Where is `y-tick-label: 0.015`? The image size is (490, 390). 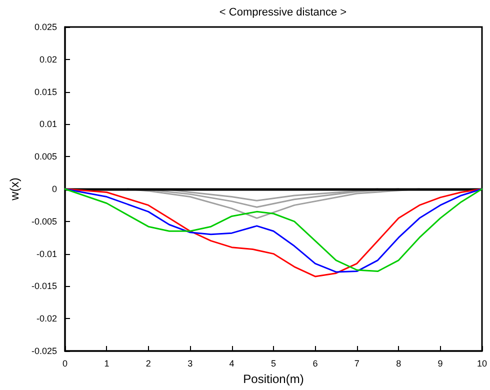 y-tick-label: 0.015 is located at coordinates (45, 91).